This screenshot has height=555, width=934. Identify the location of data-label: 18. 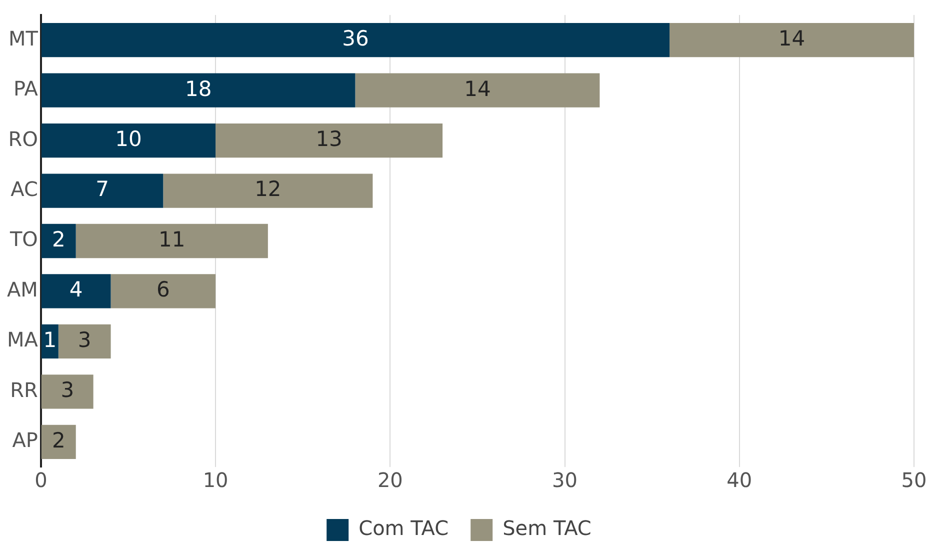
(198, 88).